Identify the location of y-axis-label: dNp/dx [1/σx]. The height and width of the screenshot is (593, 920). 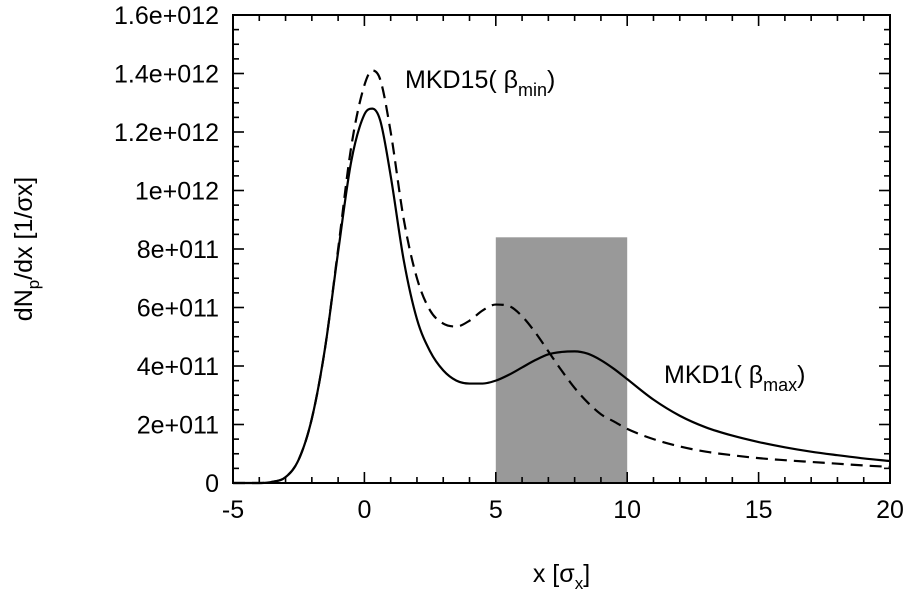
(26, 249).